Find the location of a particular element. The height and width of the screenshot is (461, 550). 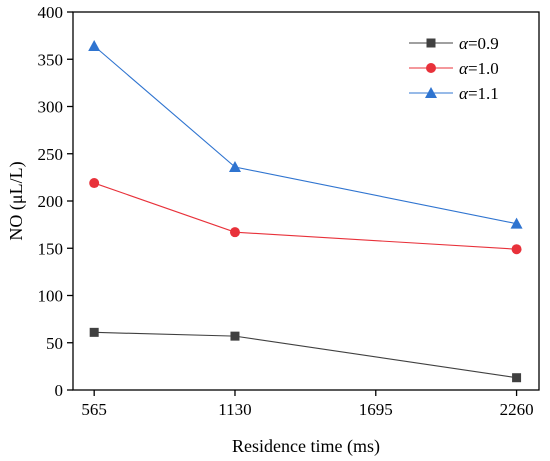

y-tick-label: 350 is located at coordinates (51, 59).